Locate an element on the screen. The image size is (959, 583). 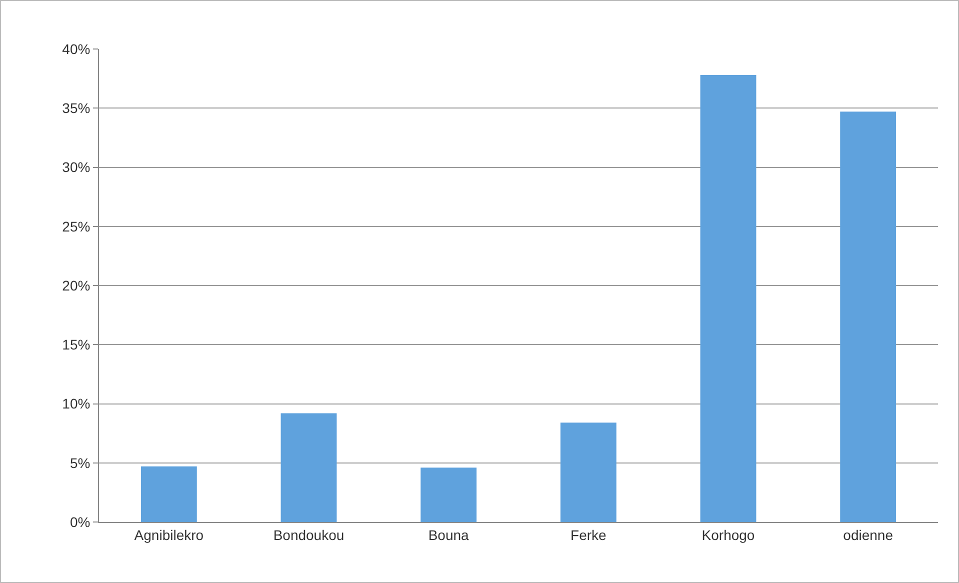
y-tick-label: 15% is located at coordinates (76, 344).